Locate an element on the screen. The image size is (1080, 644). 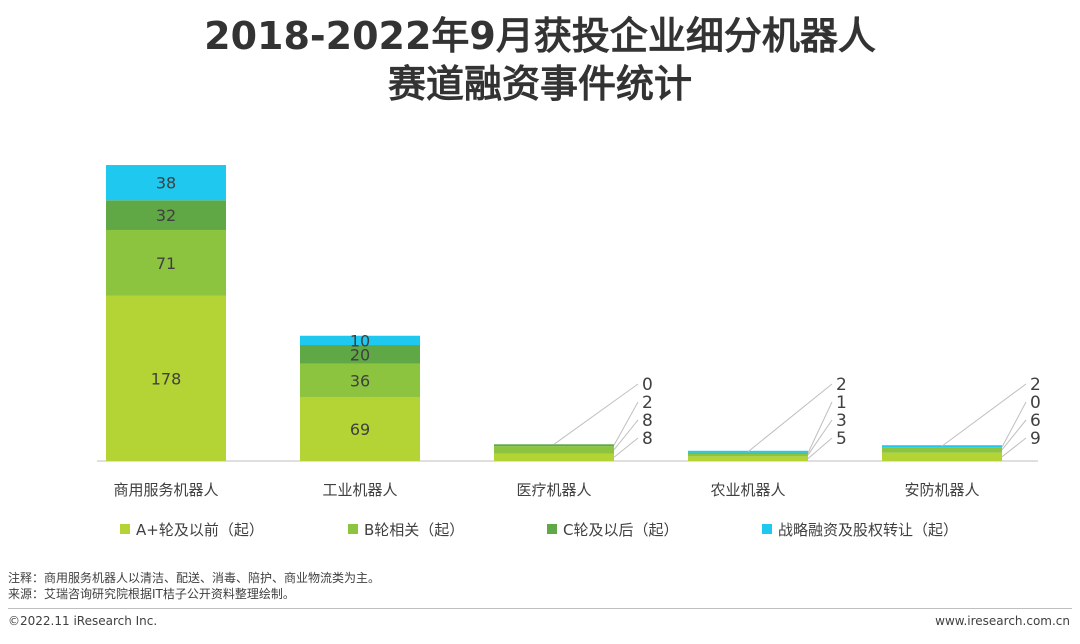
category-label: 商用服务机器人 is located at coordinates (165, 490).